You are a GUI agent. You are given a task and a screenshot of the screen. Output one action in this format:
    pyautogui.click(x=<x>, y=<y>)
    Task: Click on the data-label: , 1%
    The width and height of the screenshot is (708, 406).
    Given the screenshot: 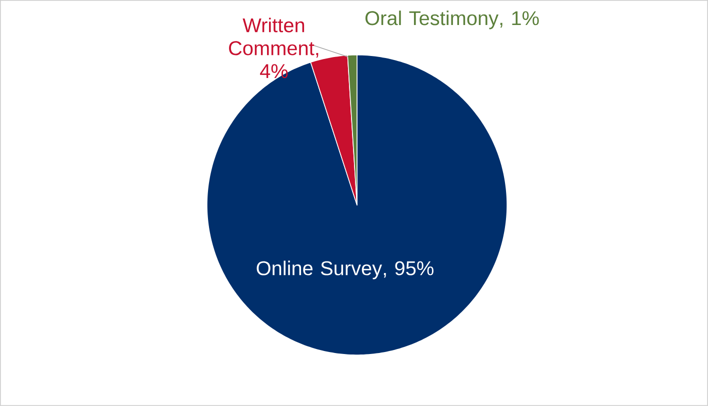 What is the action you would take?
    pyautogui.click(x=519, y=19)
    